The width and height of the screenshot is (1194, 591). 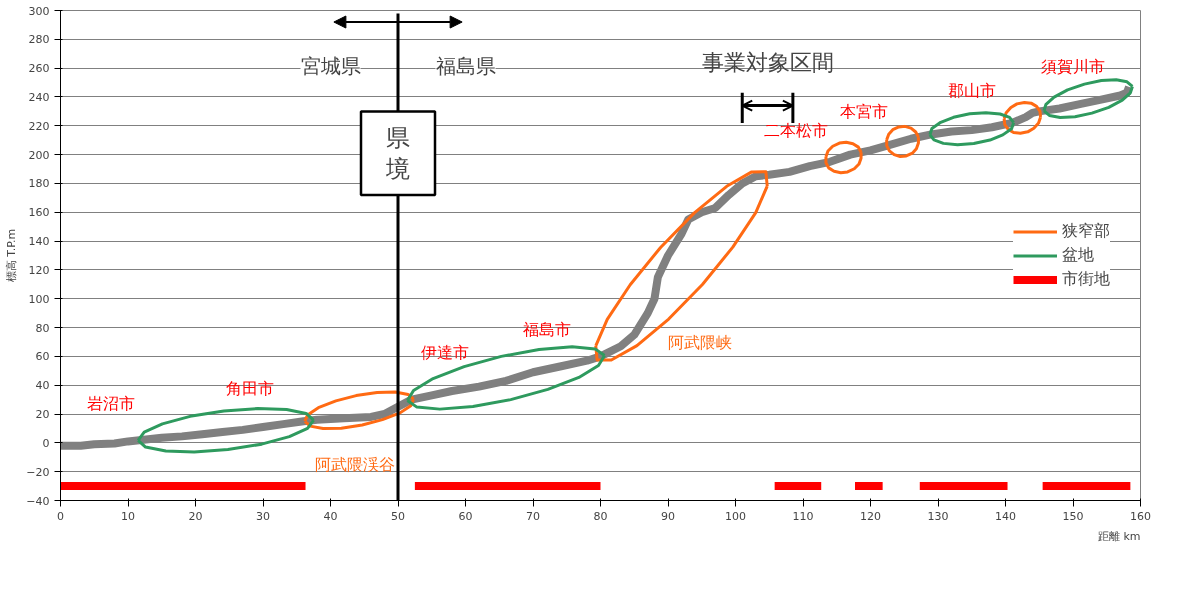 I want to click on annotation: 二本松市, so click(x=796, y=130).